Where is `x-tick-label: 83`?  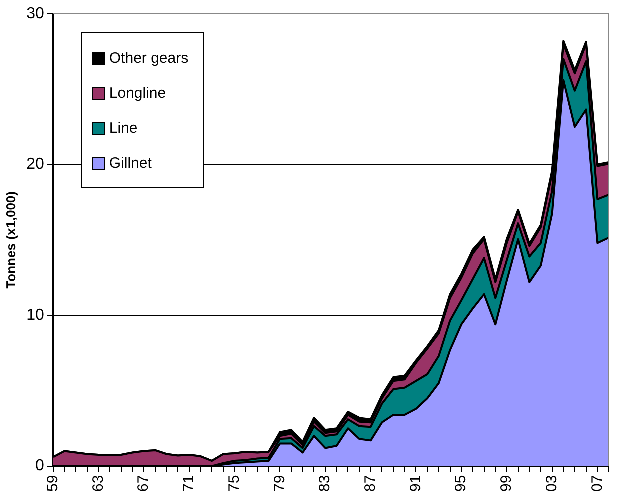 x-tick-label: 83 is located at coordinates (325, 483).